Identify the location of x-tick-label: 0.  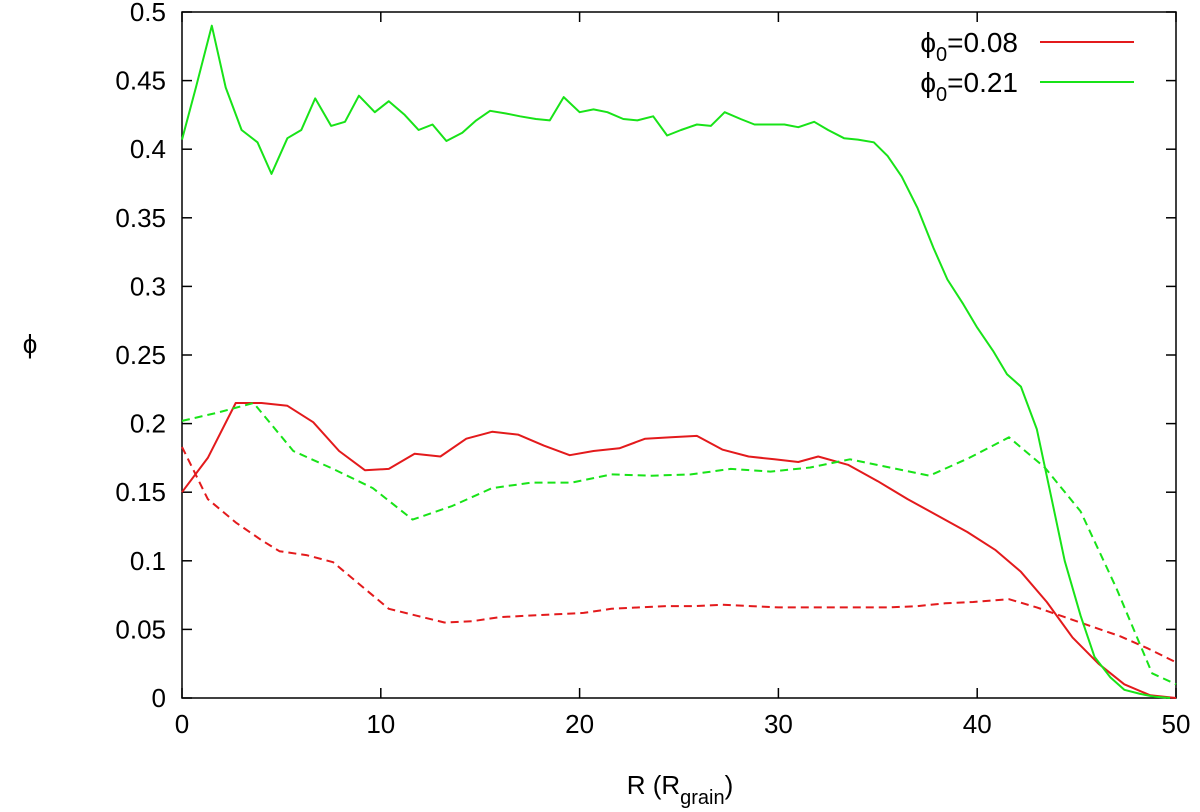
(182, 724).